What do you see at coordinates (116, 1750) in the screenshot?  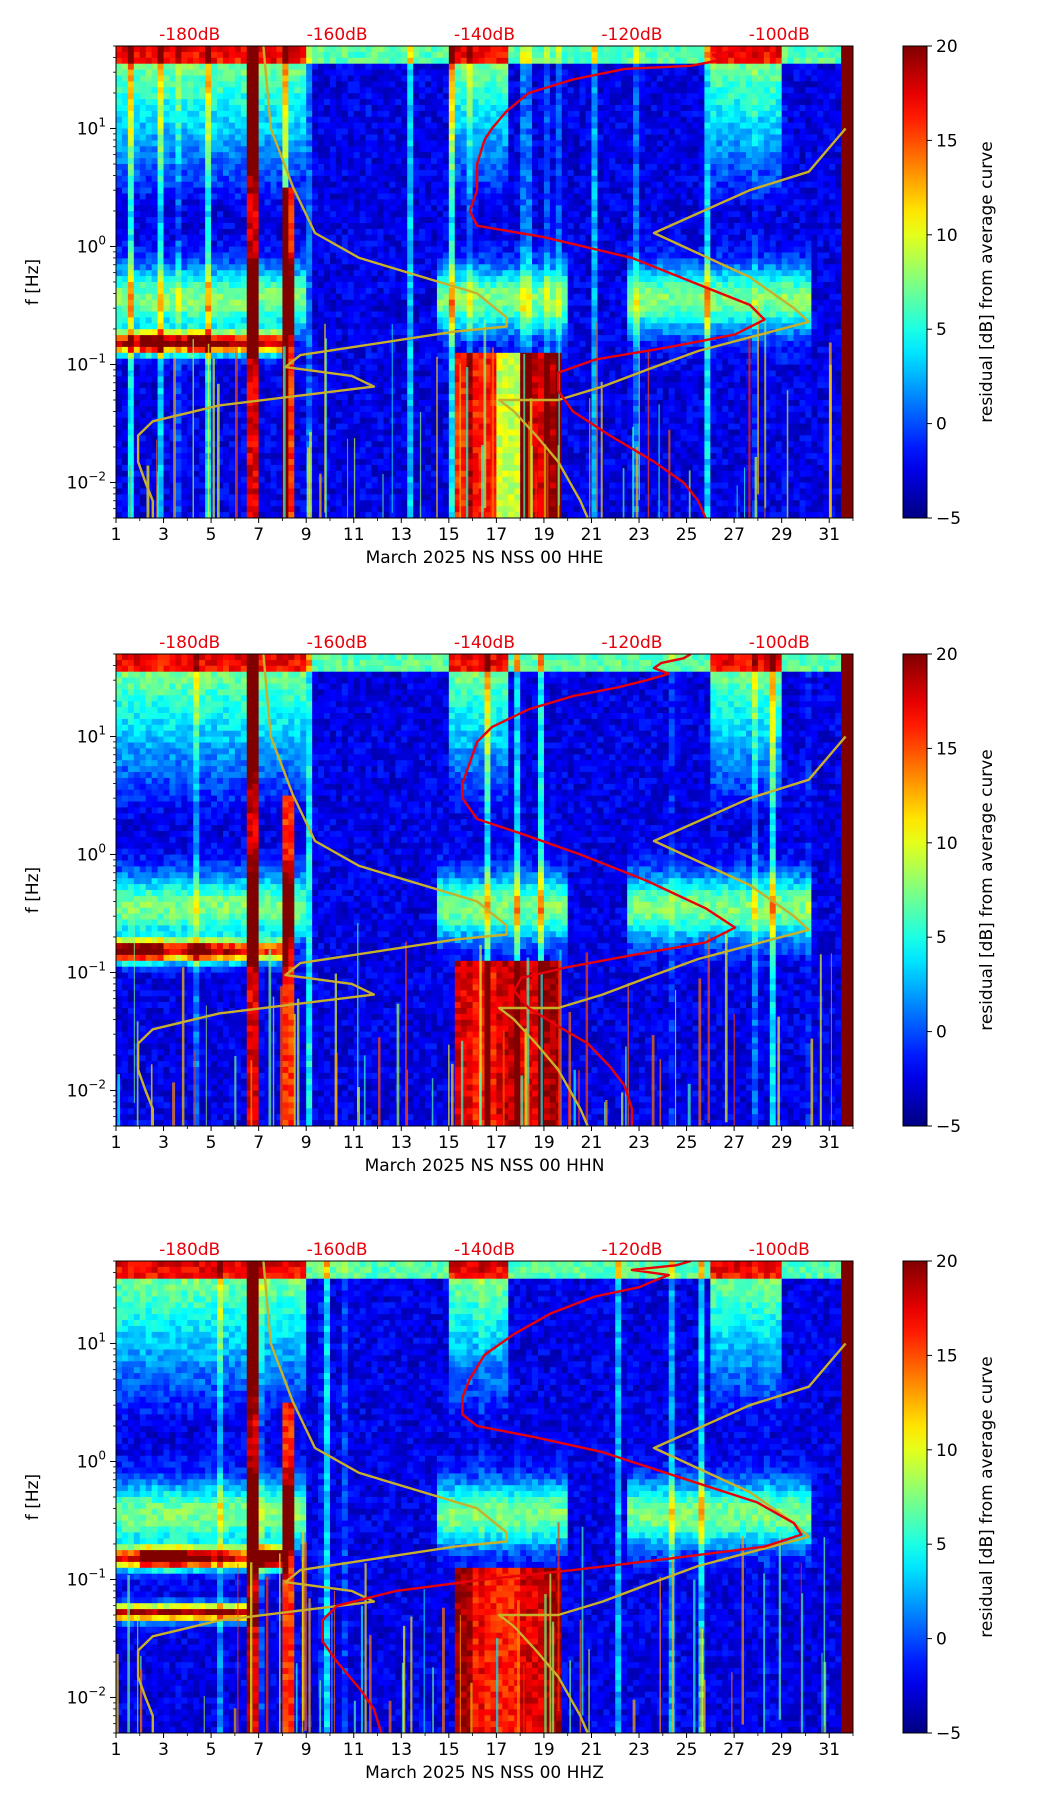 I see `x-tick-label: 1` at bounding box center [116, 1750].